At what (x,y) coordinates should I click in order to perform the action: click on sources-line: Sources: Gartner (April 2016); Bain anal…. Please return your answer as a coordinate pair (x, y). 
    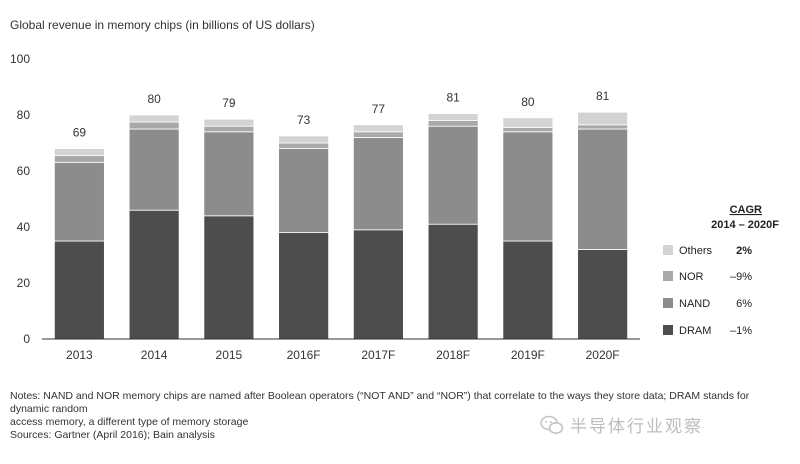
    Looking at the image, I should click on (112, 435).